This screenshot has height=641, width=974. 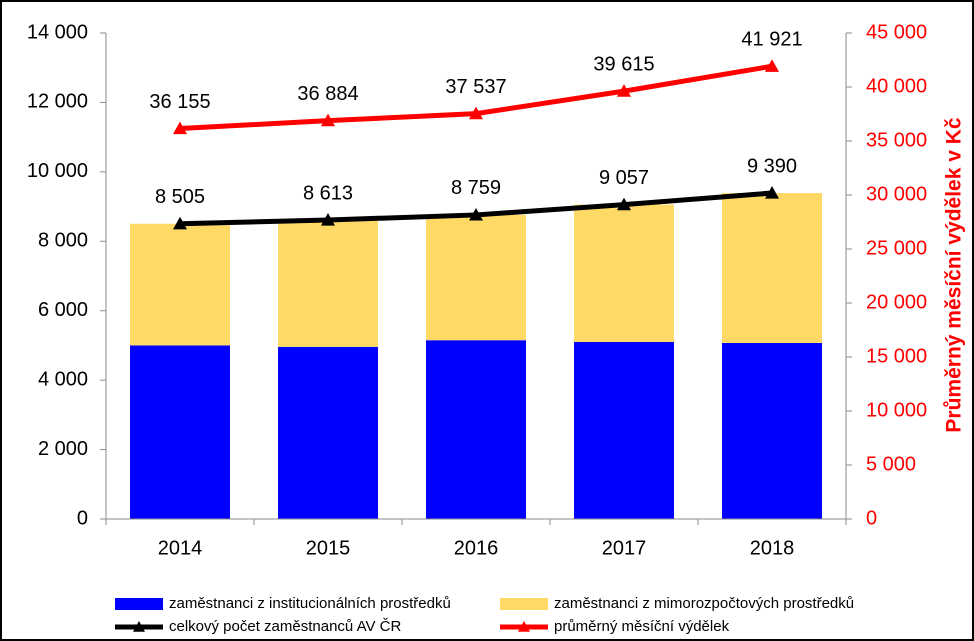 What do you see at coordinates (771, 40) in the screenshot?
I see `data-label: 41 921` at bounding box center [771, 40].